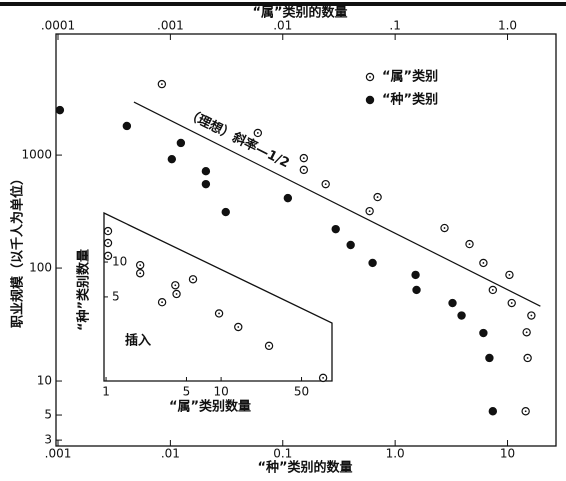 This screenshot has height=481, width=566. I want to click on annotation: 插入, so click(138, 341).